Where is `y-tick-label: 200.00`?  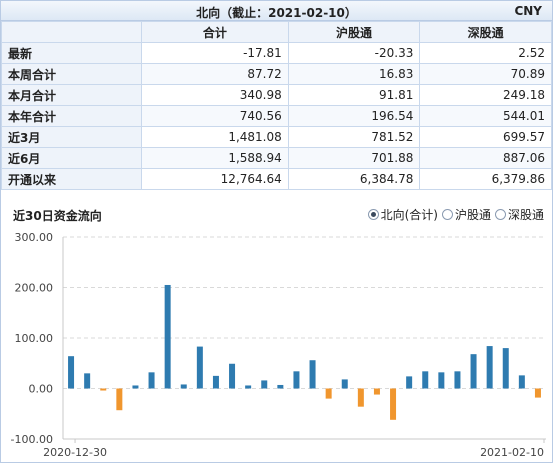 y-tick-label: 200.00 is located at coordinates (34, 288).